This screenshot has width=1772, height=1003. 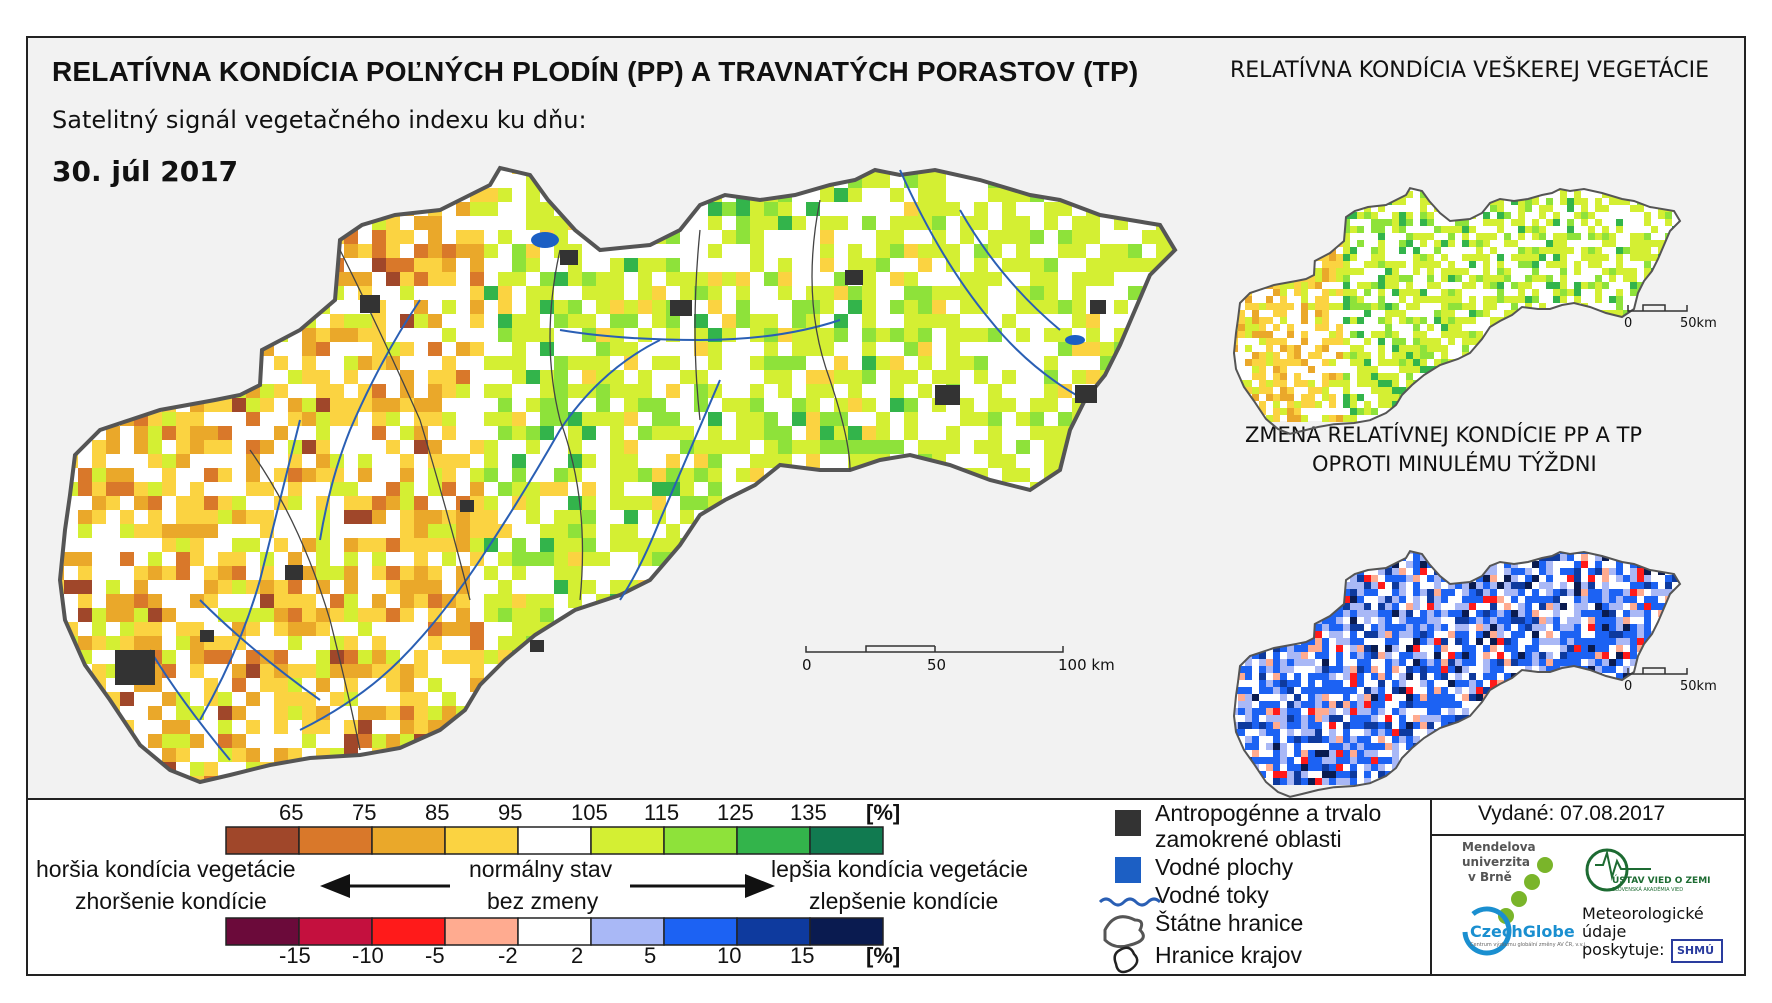 What do you see at coordinates (1643, 913) in the screenshot?
I see `met-text-1: Meteorologické` at bounding box center [1643, 913].